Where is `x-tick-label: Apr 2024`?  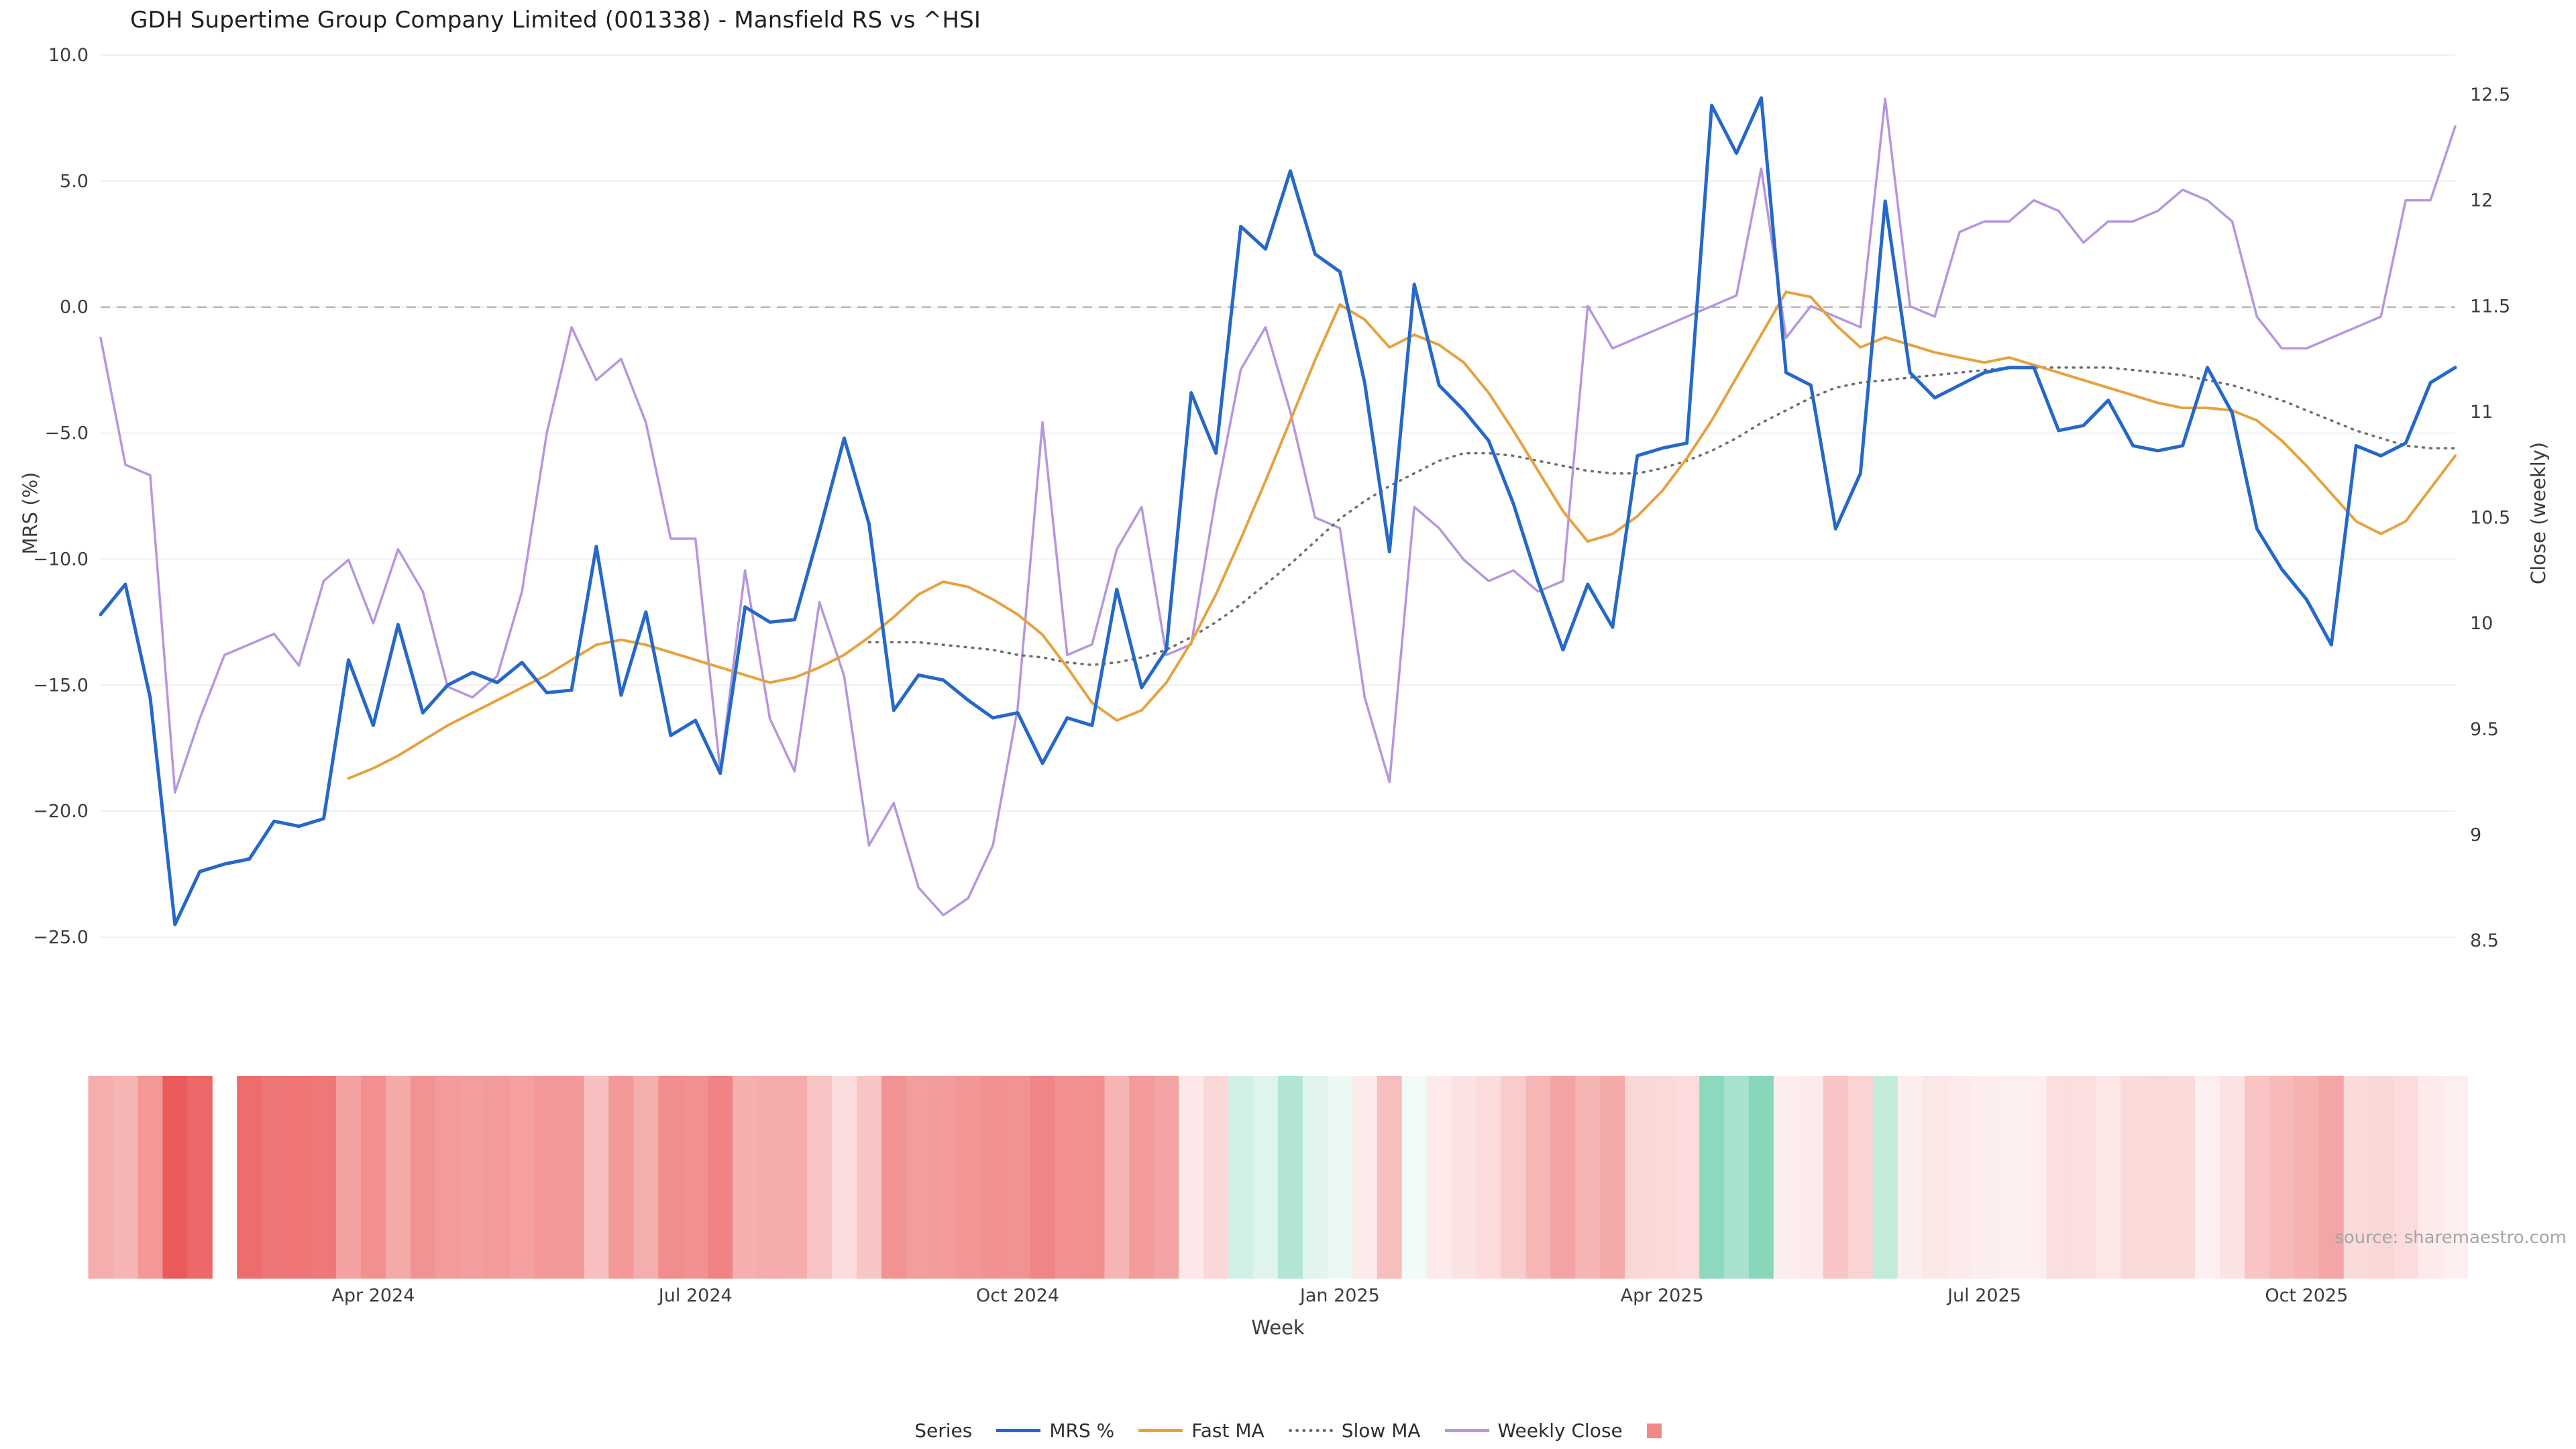 x-tick-label: Apr 2024 is located at coordinates (373, 1295).